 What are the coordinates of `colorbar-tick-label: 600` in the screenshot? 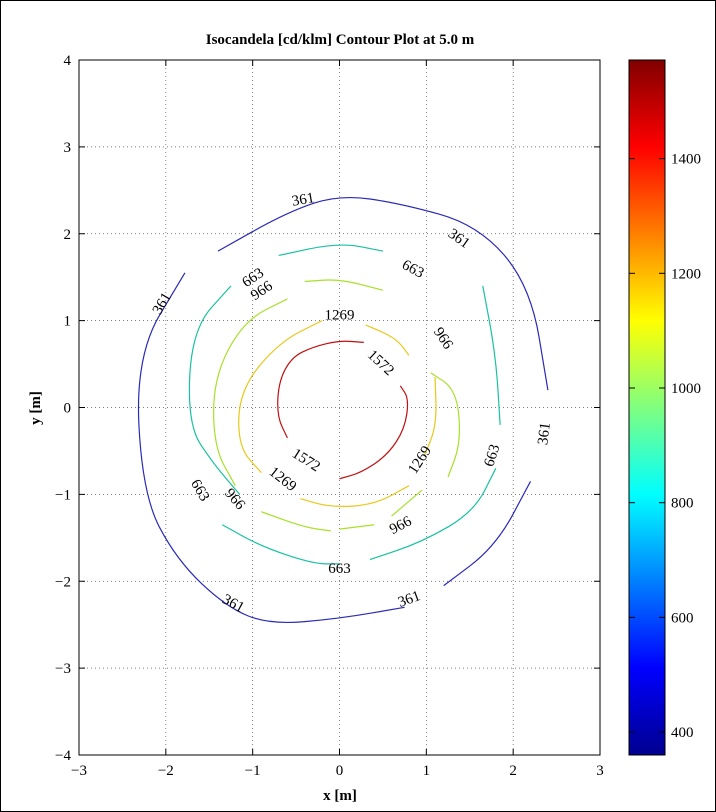 It's located at (682, 618).